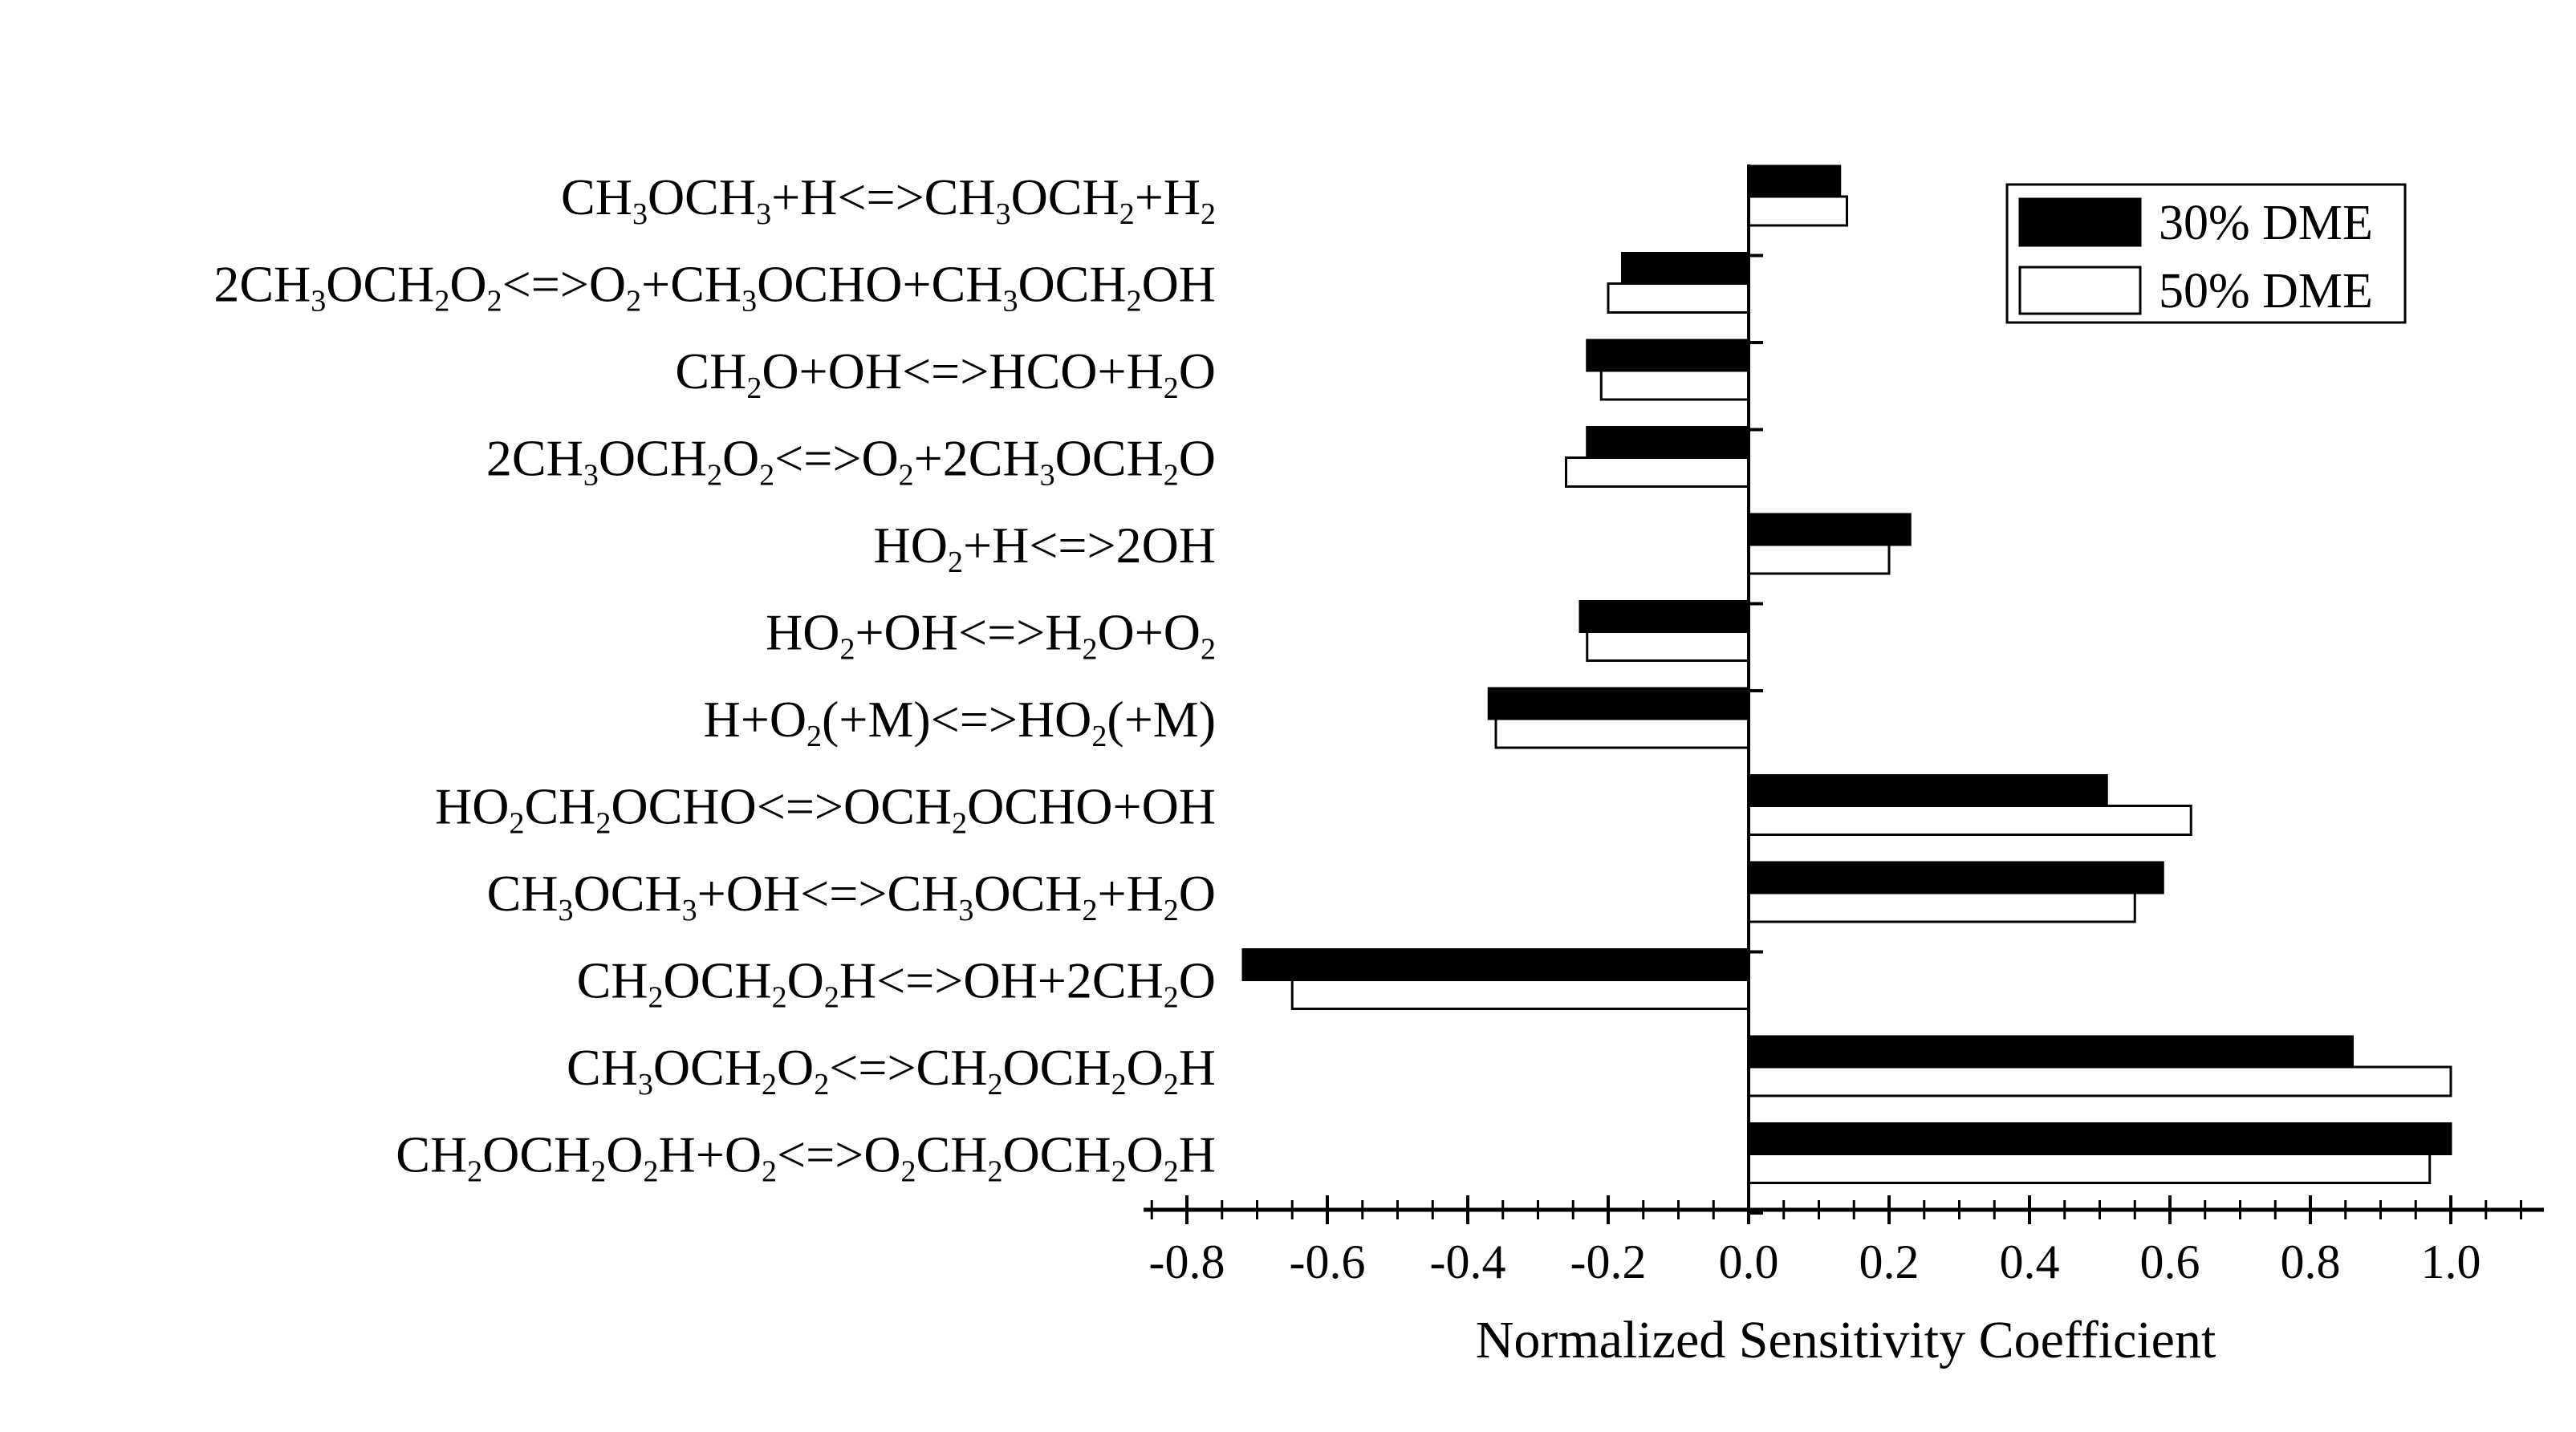 The width and height of the screenshot is (2576, 1432). What do you see at coordinates (1846, 1340) in the screenshot?
I see `x-axis-title: Normalized Sensitivity Coefficient` at bounding box center [1846, 1340].